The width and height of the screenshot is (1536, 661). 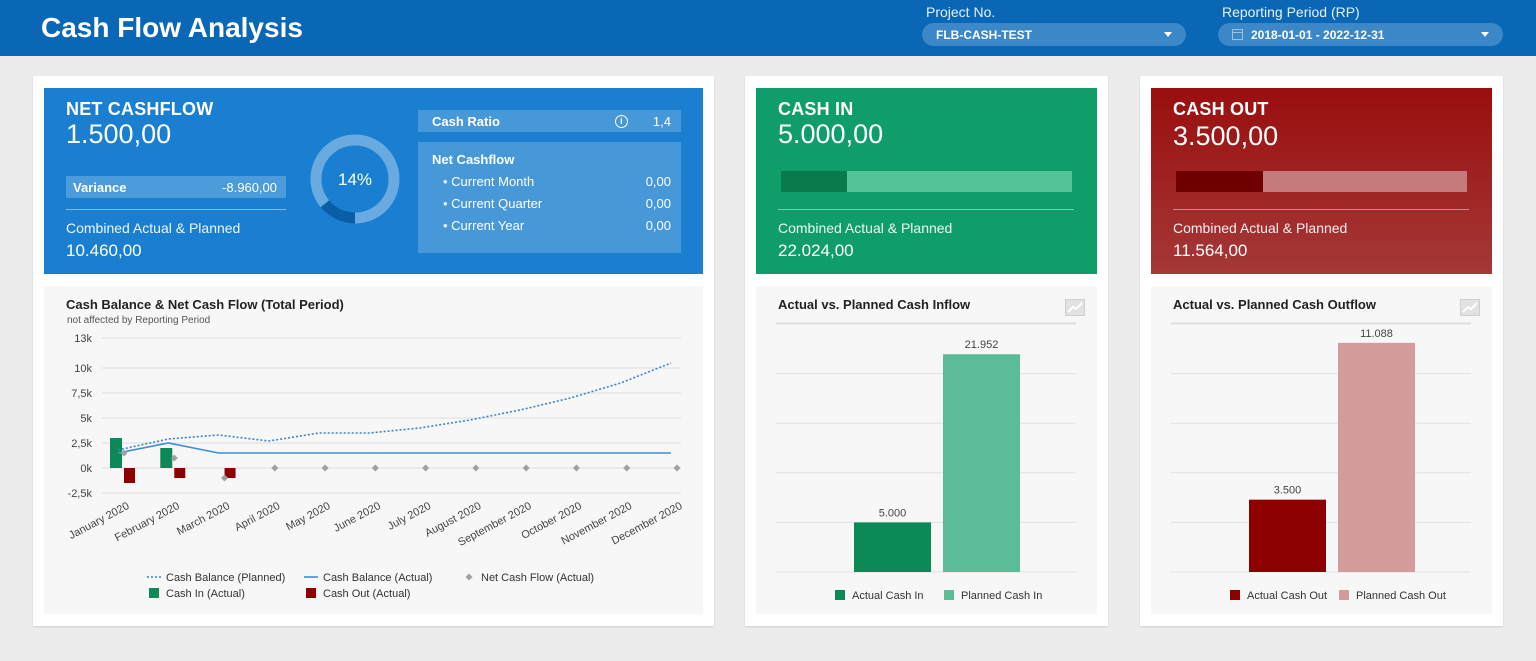 What do you see at coordinates (394, 406) in the screenshot?
I see `cash-balance-planned-line` at bounding box center [394, 406].